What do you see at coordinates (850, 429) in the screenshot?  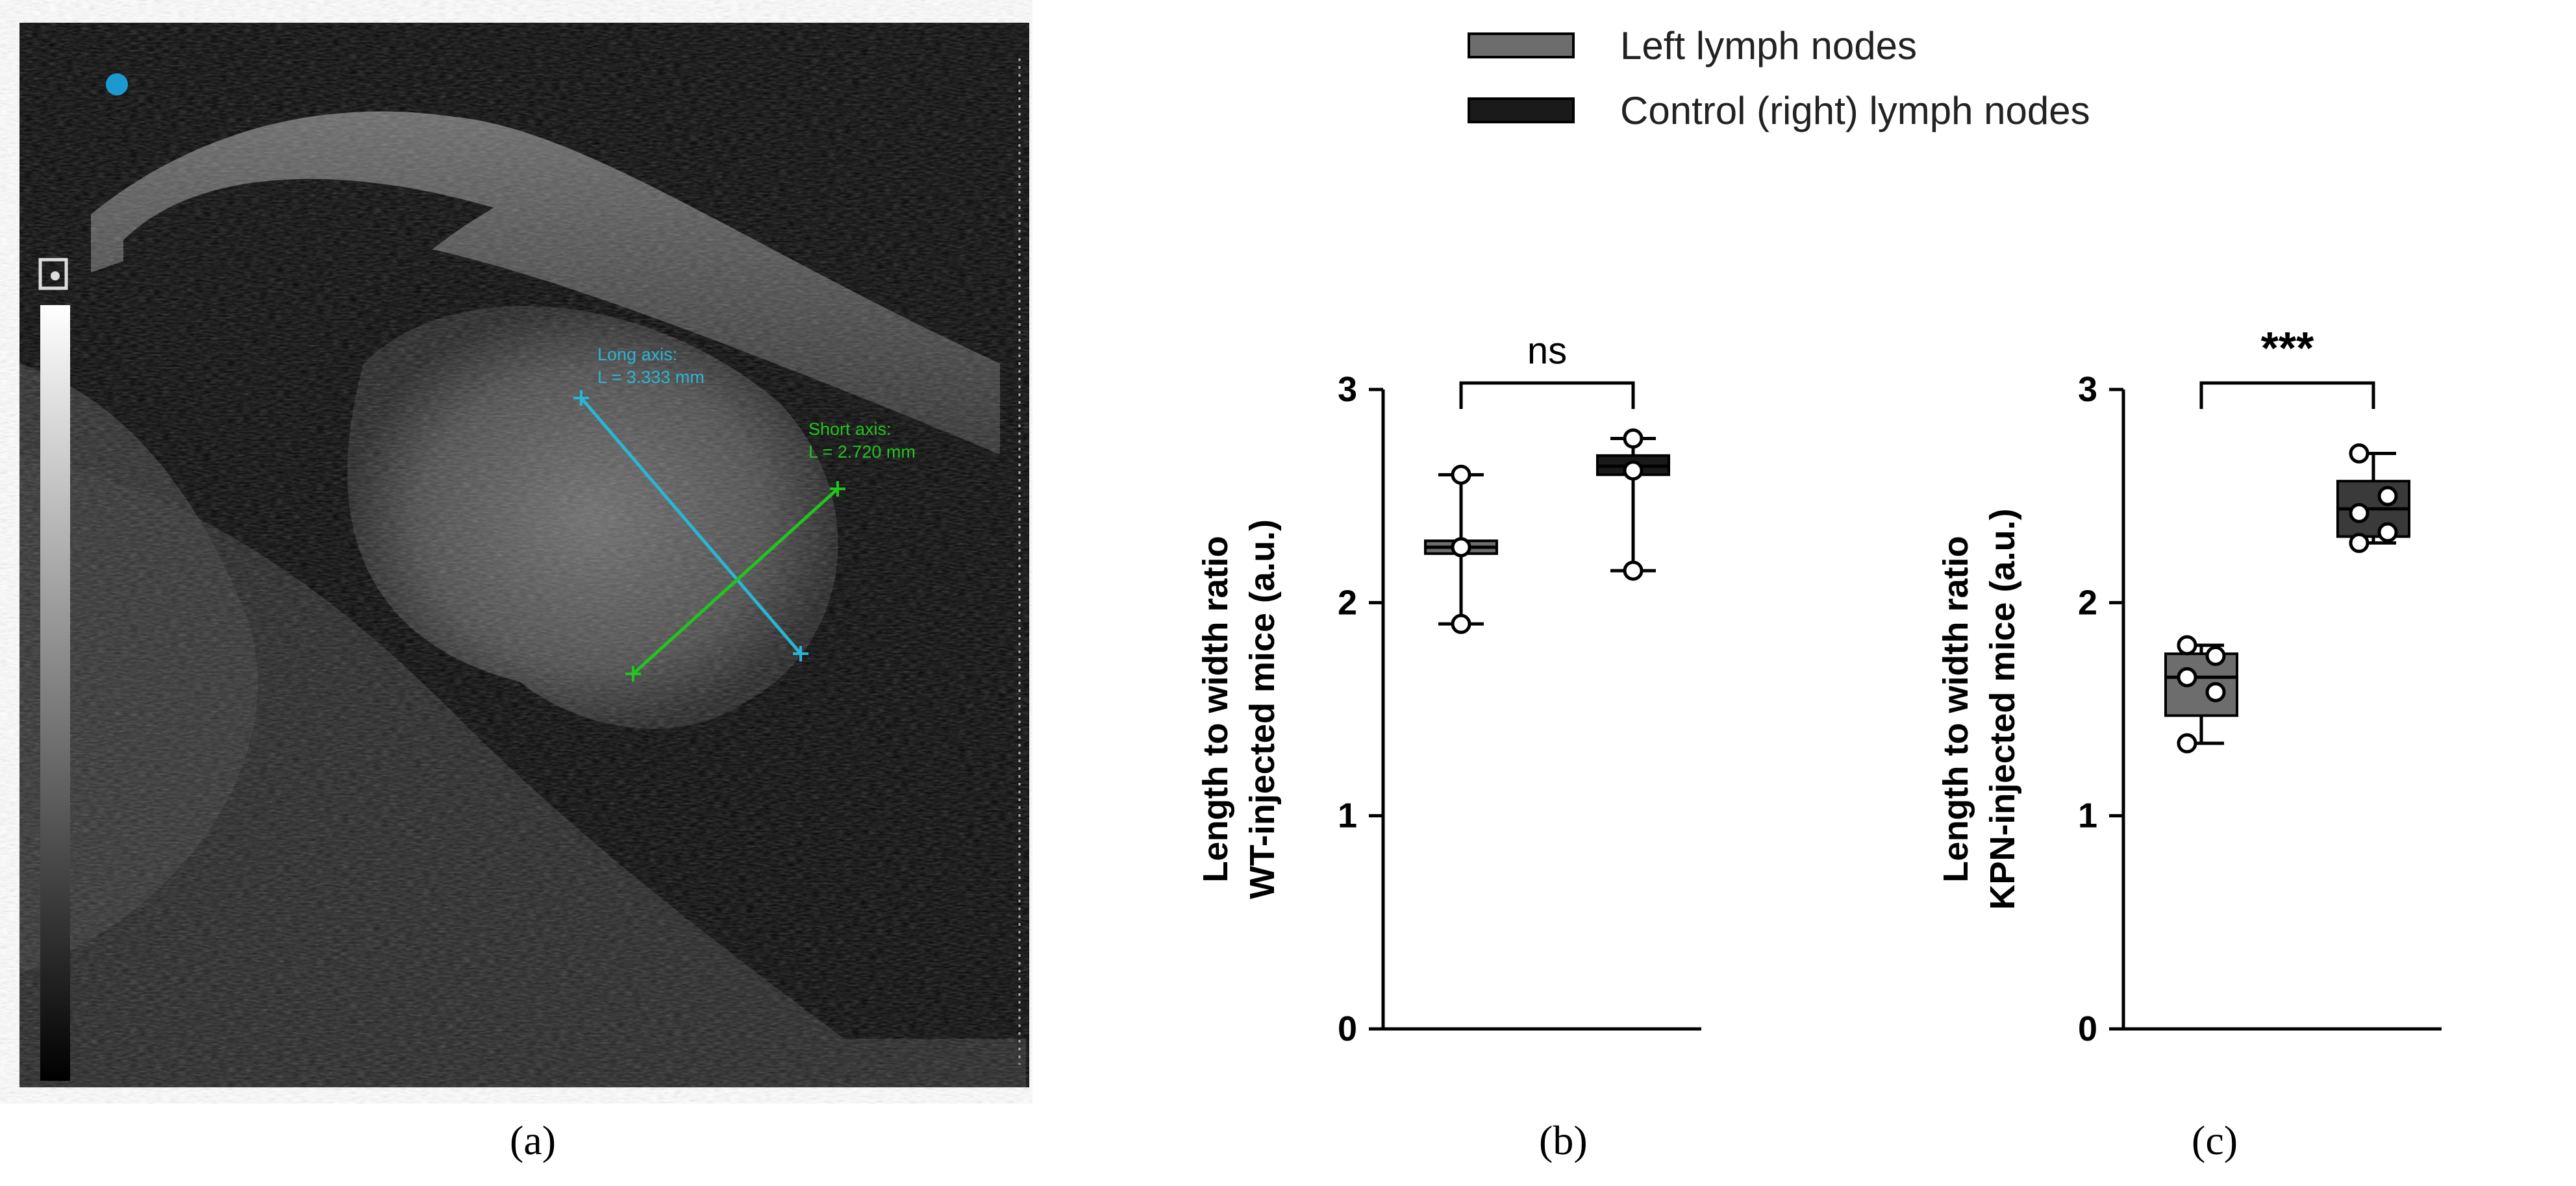 I see `short-axis-title: Short axis:` at bounding box center [850, 429].